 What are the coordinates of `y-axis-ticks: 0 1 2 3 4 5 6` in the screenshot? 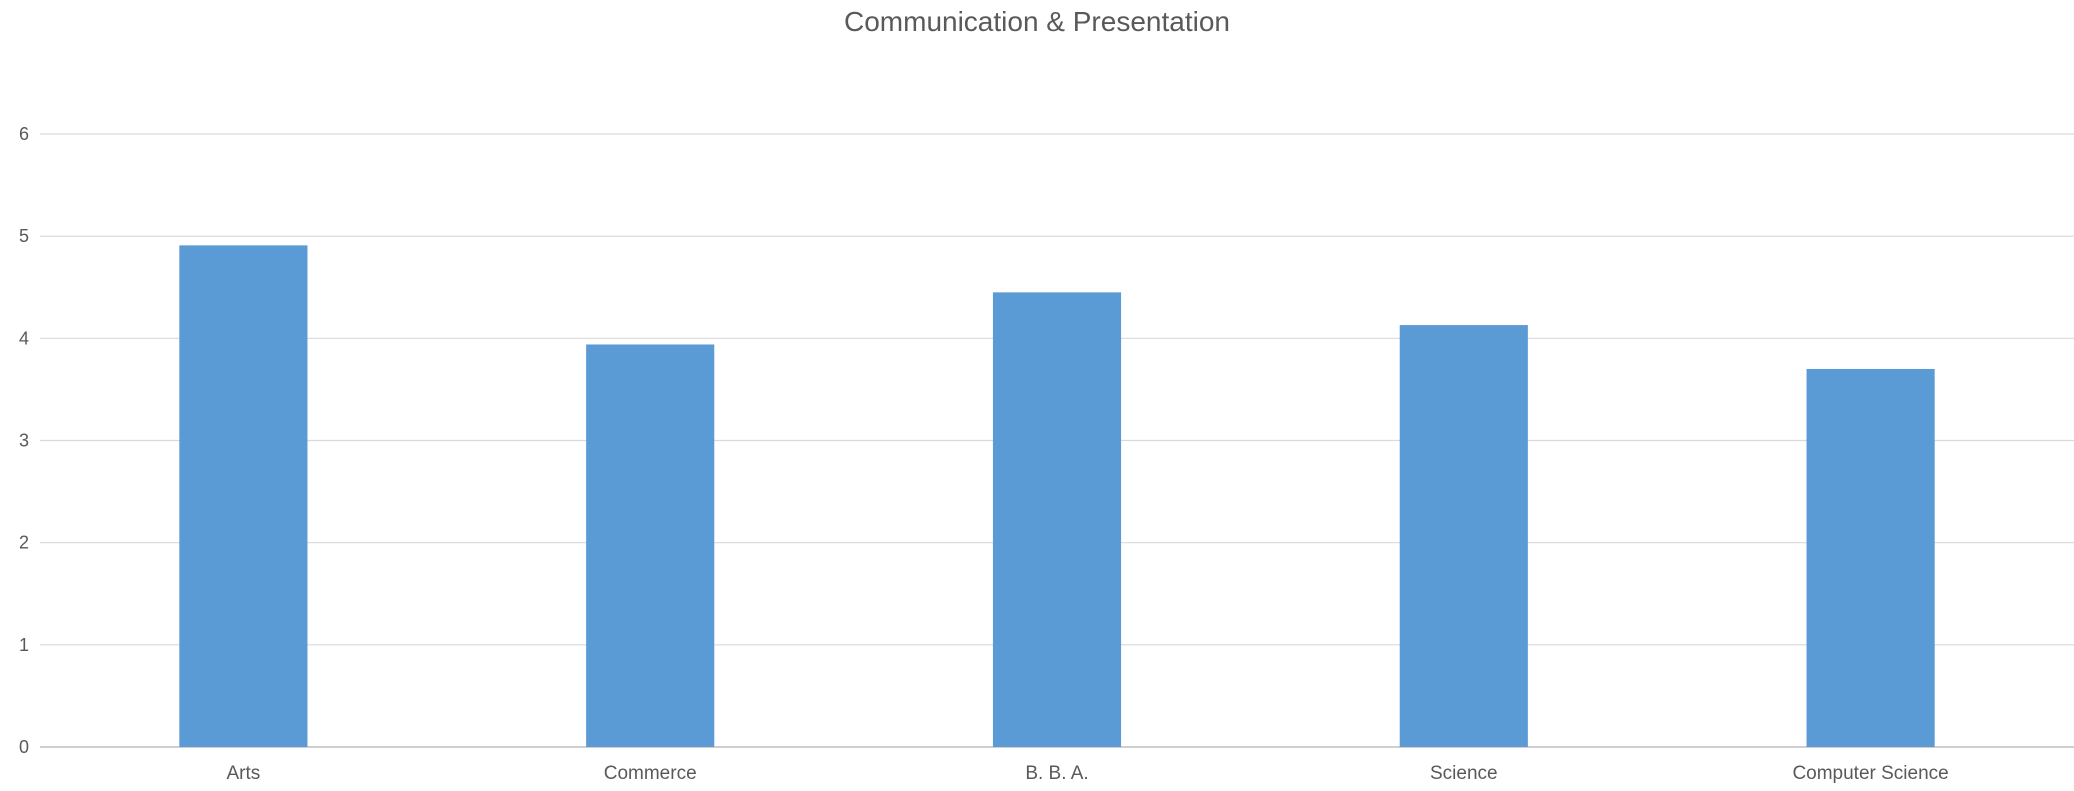 It's located at (24, 440).